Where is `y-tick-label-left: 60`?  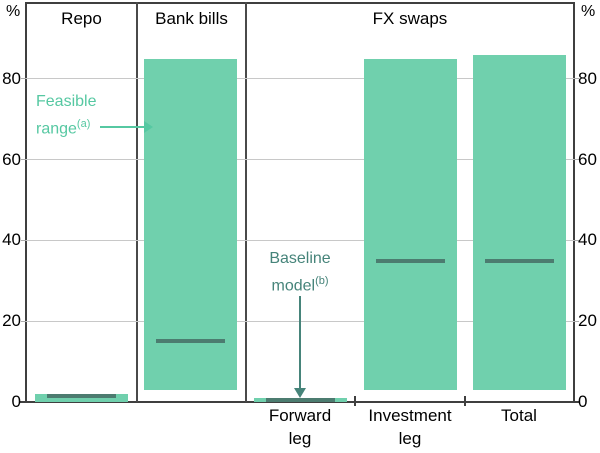
y-tick-label-left: 60 is located at coordinates (11, 159).